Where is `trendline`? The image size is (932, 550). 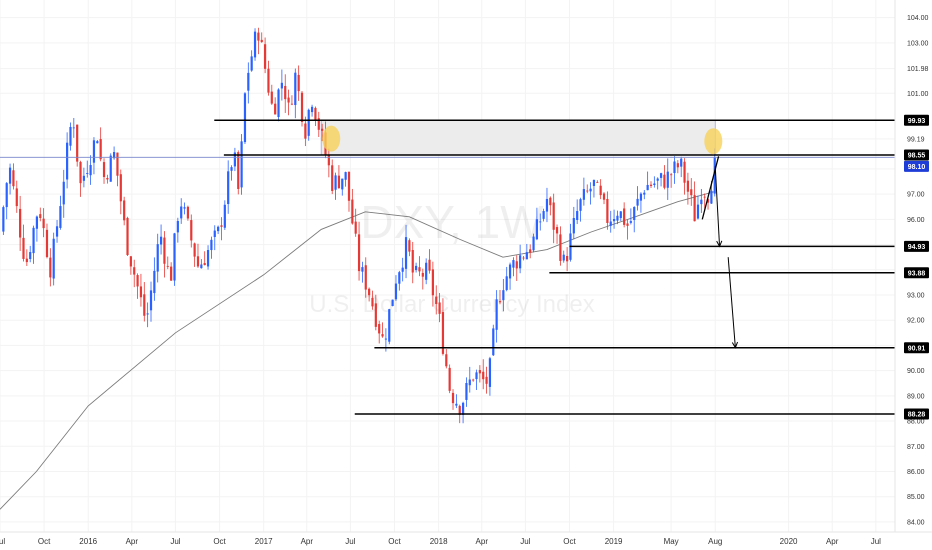 trendline is located at coordinates (710, 188).